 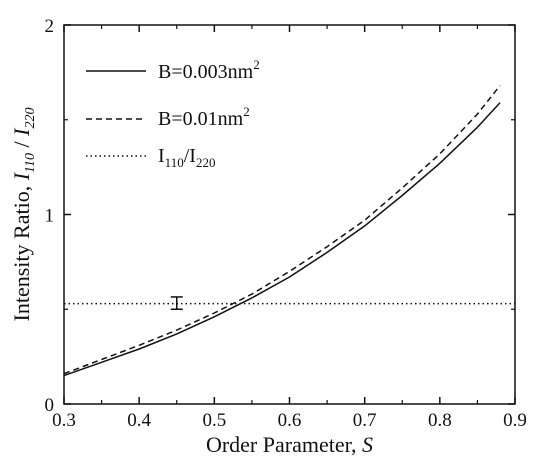 What do you see at coordinates (23, 215) in the screenshot?
I see `y-axis-title: Intensity Ratio, I110 / I220` at bounding box center [23, 215].